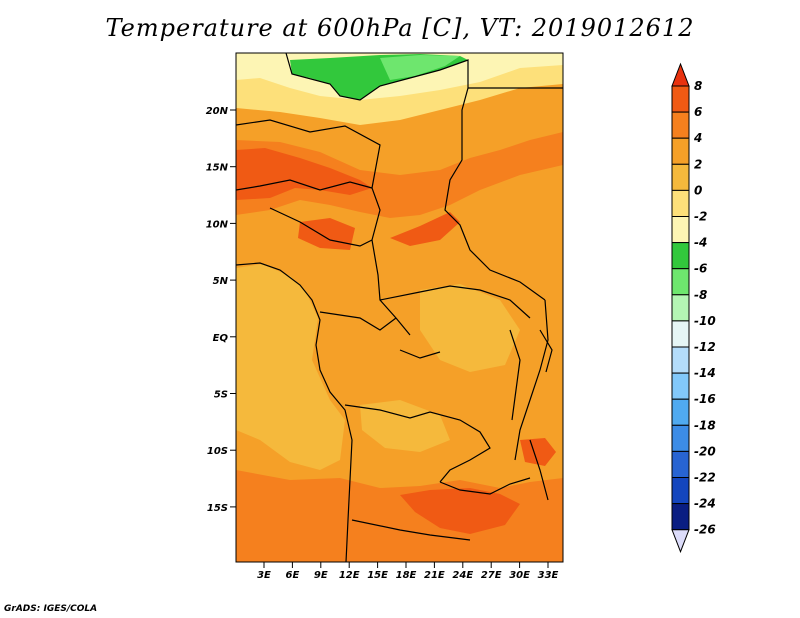 Image resolution: width=800 pixels, height=618 pixels. I want to click on lon-tick-label: 6E, so click(293, 575).